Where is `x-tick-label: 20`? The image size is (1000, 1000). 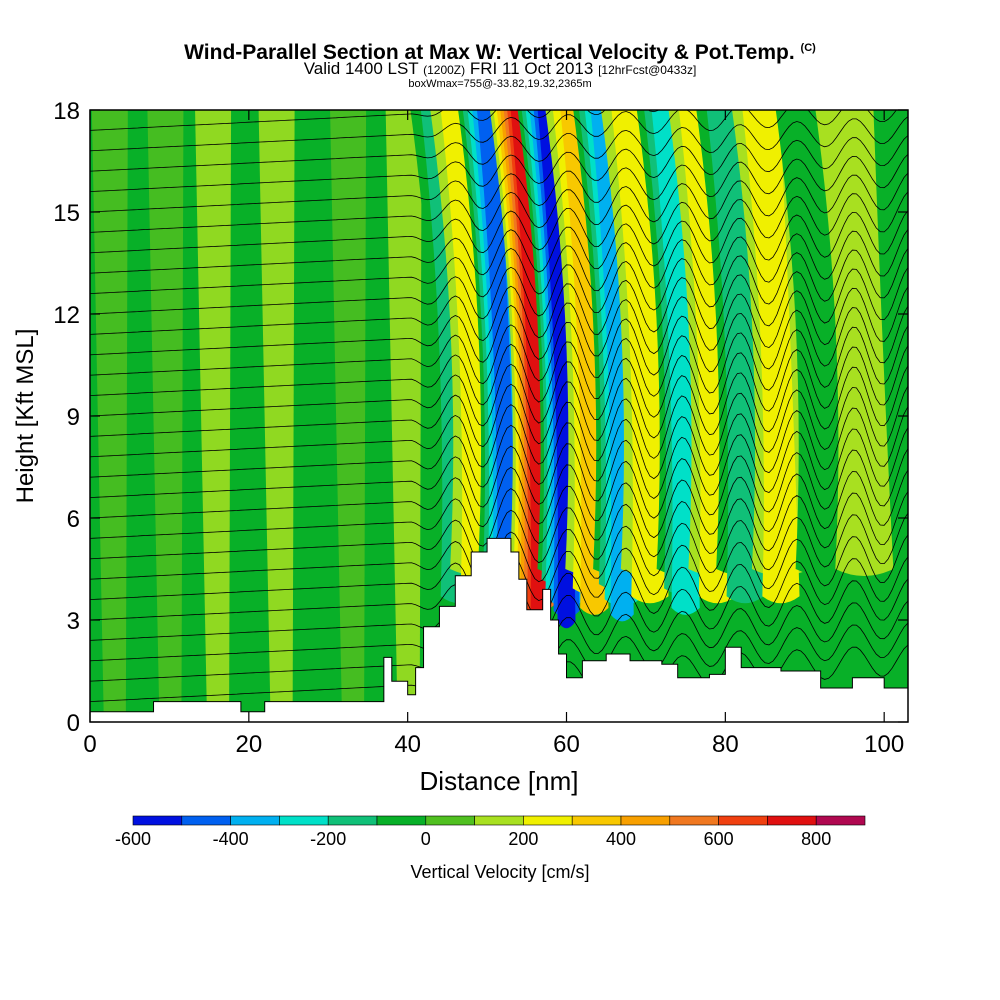 x-tick-label: 20 is located at coordinates (248, 744).